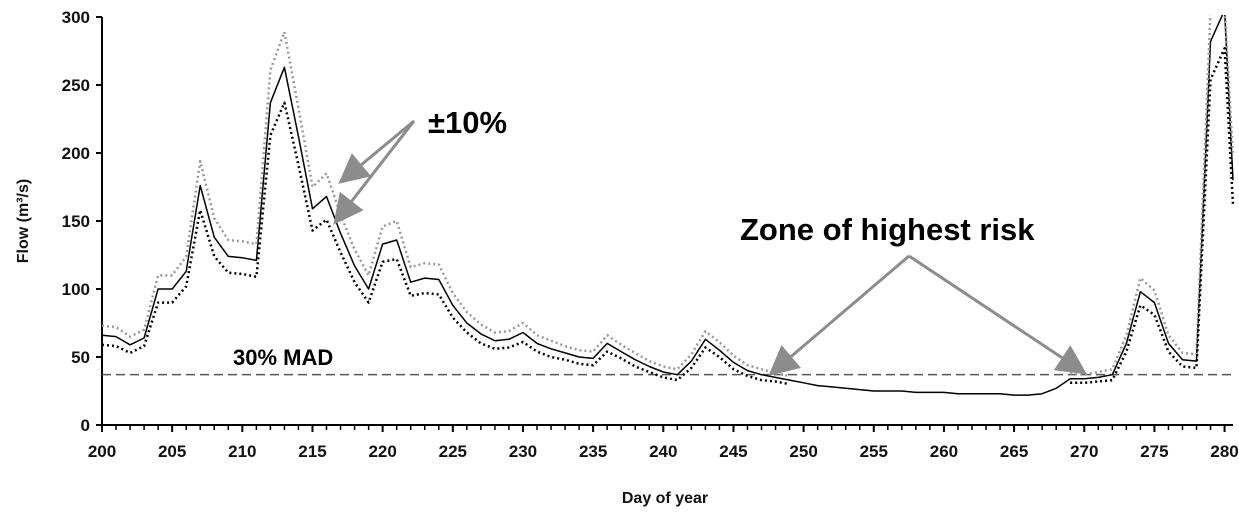  Describe the element at coordinates (665, 498) in the screenshot. I see `x-axis-title: Day of year` at that location.